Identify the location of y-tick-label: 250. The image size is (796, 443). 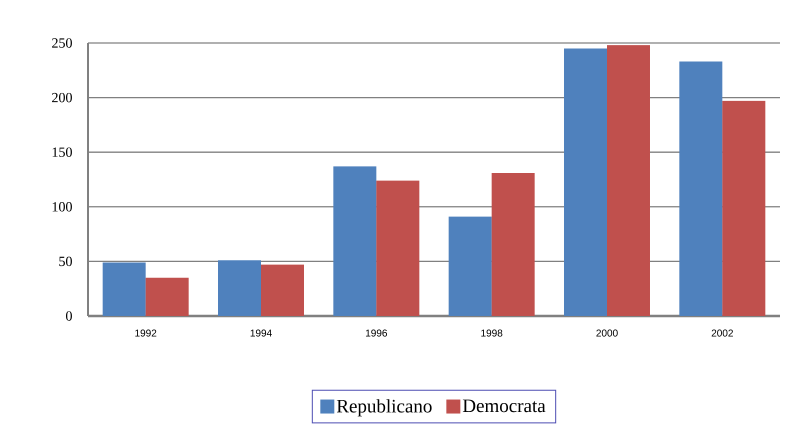
(62, 43).